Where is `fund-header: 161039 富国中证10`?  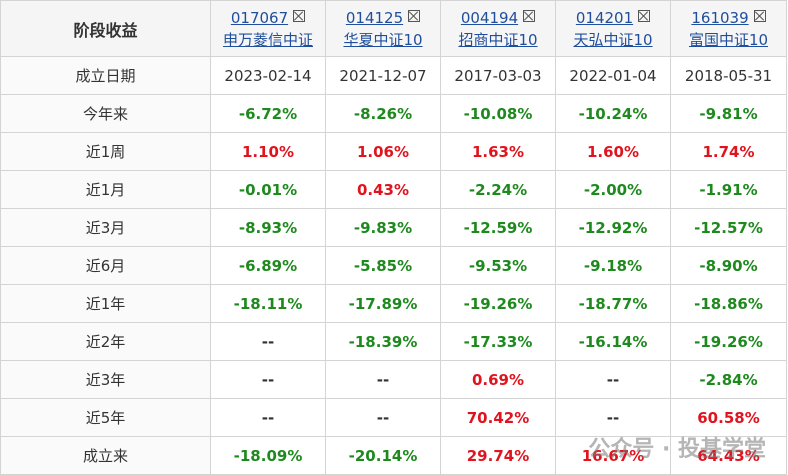 fund-header: 161039 富国中证10 is located at coordinates (728, 28).